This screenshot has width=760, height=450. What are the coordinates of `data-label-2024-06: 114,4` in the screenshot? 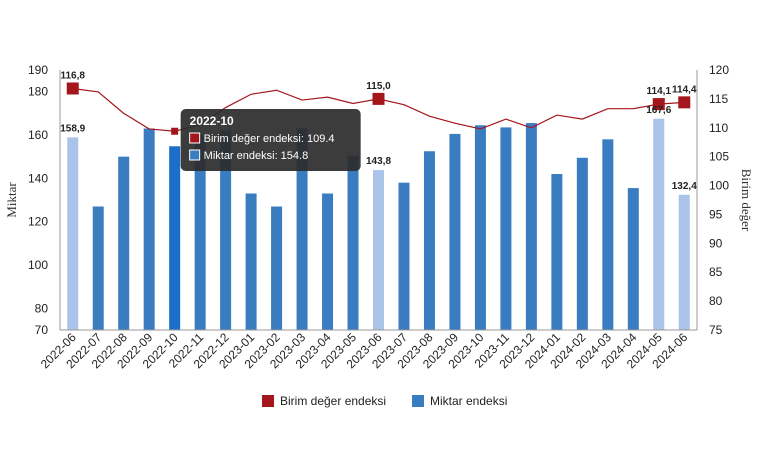 It's located at (684, 89).